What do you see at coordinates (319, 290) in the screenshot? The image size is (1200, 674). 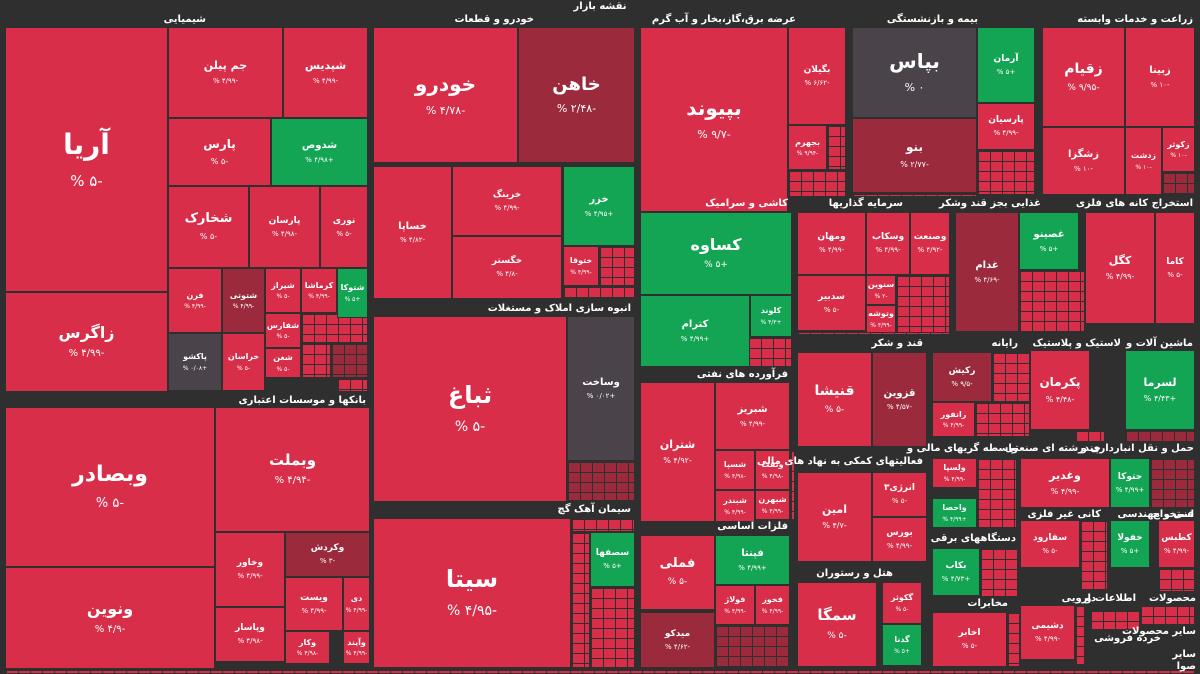 I see `treemap-tile: کرماشا -۴/۹۹ %` at bounding box center [319, 290].